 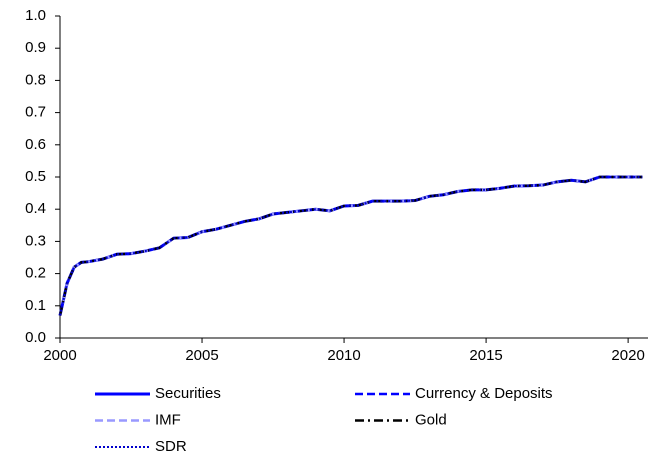 What do you see at coordinates (201, 355) in the screenshot?
I see `x-tick-label: 2005` at bounding box center [201, 355].